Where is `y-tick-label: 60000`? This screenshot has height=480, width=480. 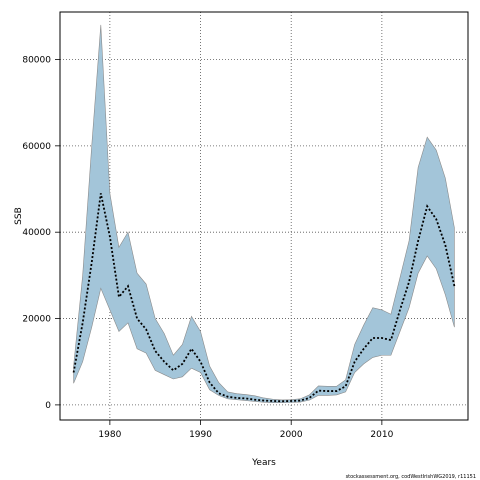 y-tick-label: 60000 is located at coordinates (36, 147).